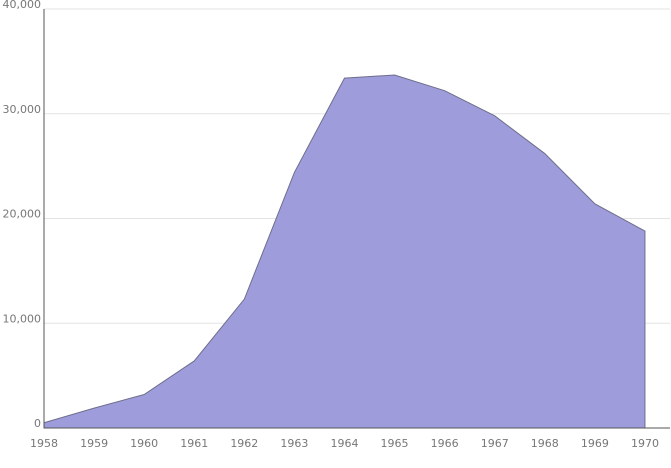 Image resolution: width=671 pixels, height=468 pixels. What do you see at coordinates (37, 423) in the screenshot?
I see `y-tick-label: 0` at bounding box center [37, 423].